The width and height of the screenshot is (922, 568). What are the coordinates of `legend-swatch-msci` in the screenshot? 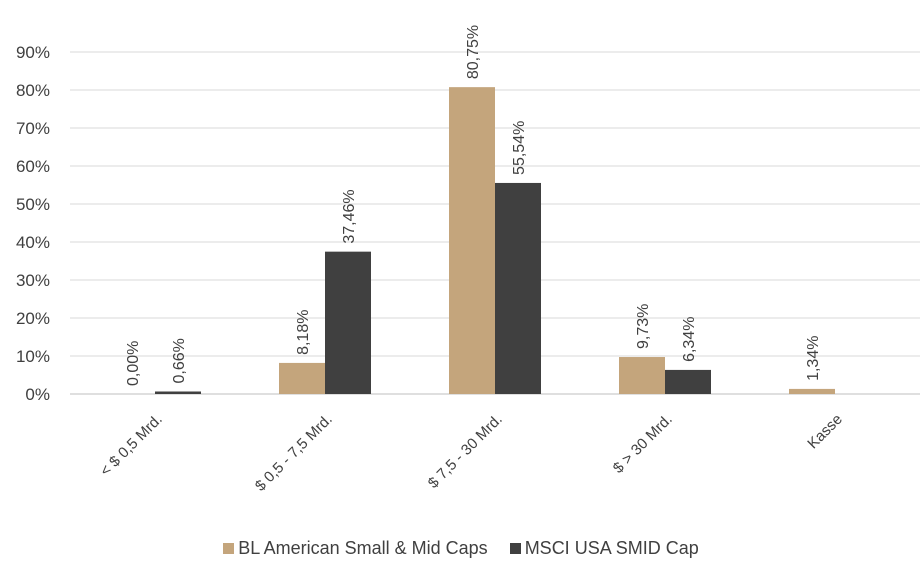 It's located at (515, 548).